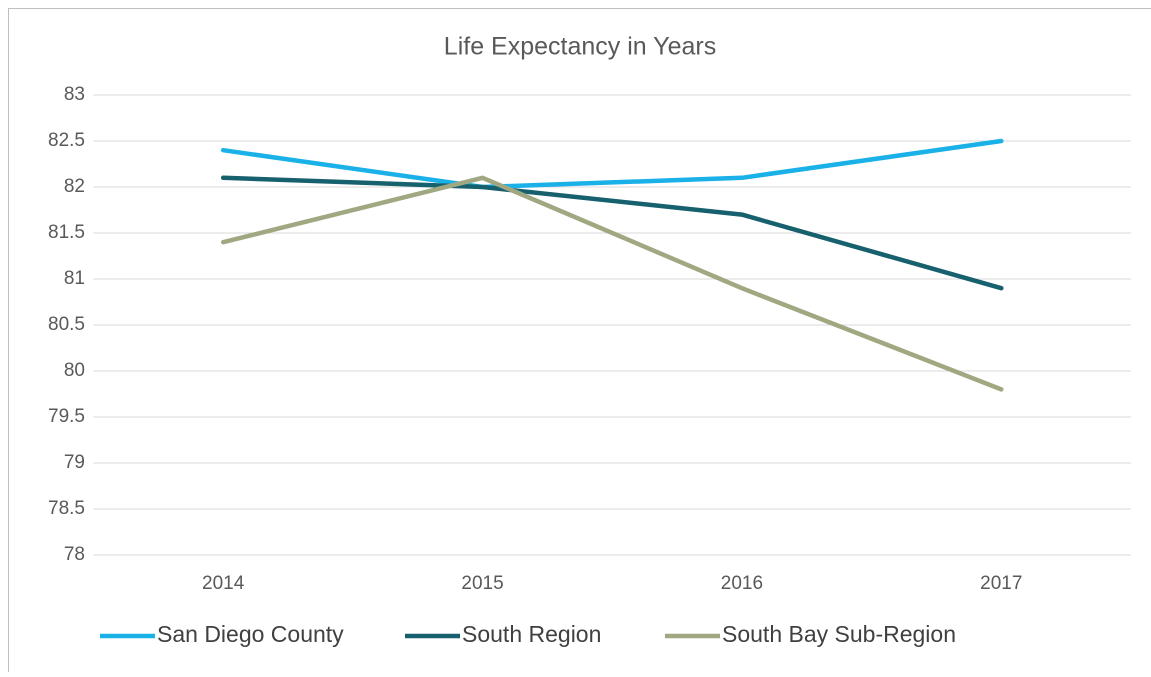 This screenshot has height=677, width=1151. I want to click on y-tick-label: 81, so click(74, 278).